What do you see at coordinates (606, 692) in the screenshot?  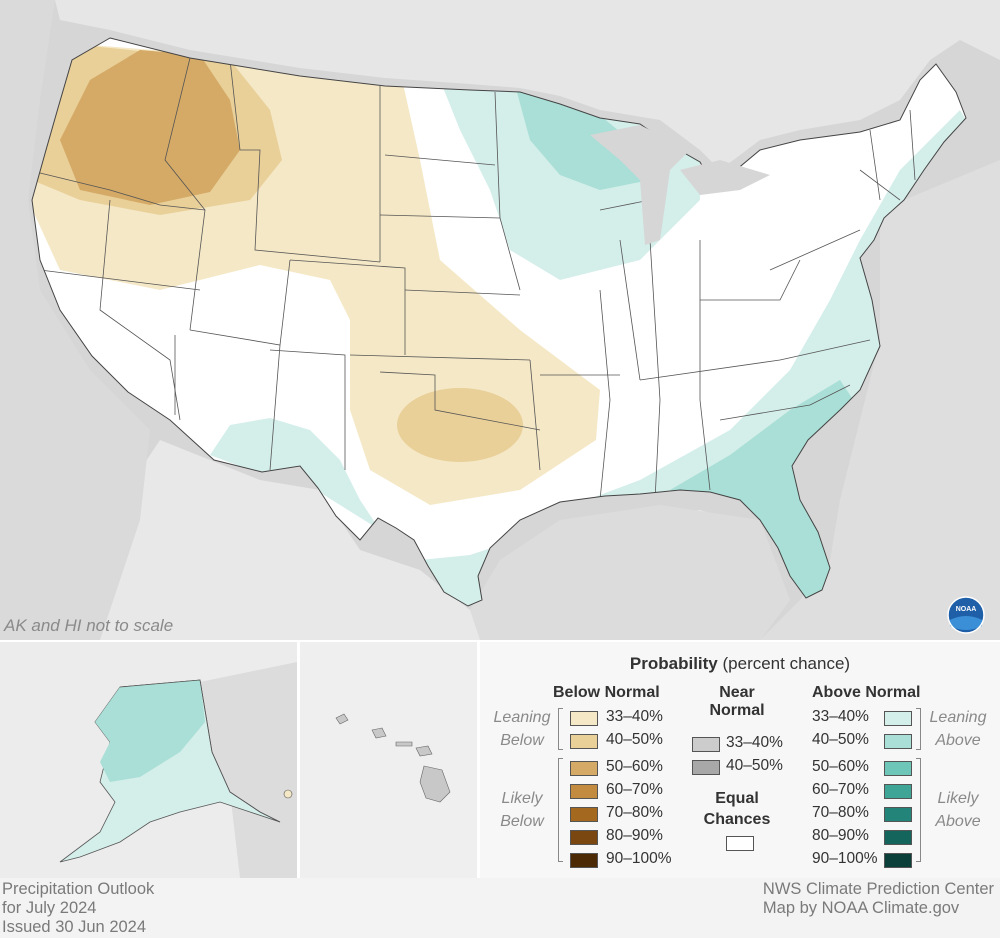 I see `below-normal-header: Below Normal` at bounding box center [606, 692].